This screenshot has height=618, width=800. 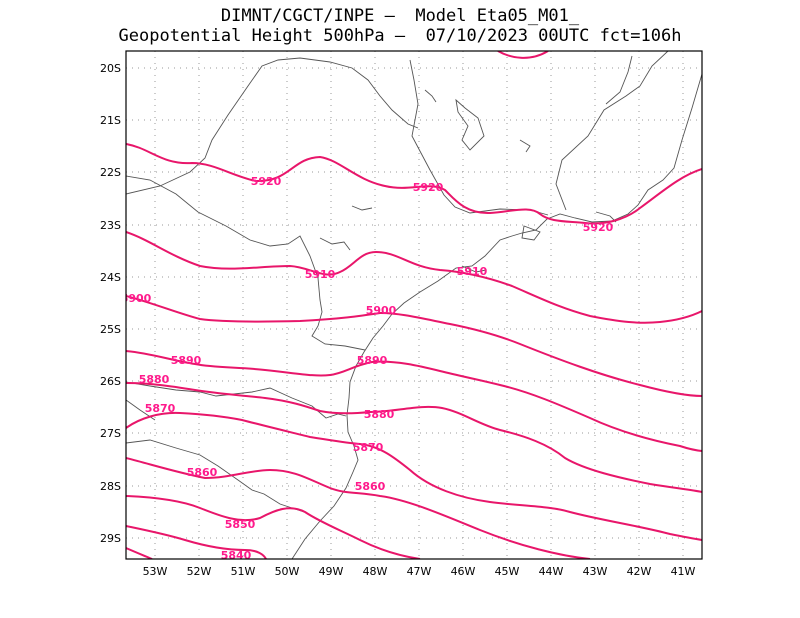 I want to click on lon-label: 45W, so click(x=507, y=571).